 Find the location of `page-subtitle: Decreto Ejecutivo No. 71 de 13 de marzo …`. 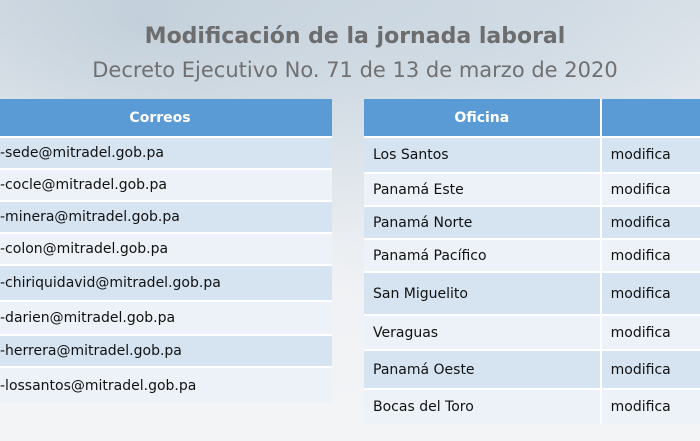

page-subtitle: Decreto Ejecutivo No. 71 de 13 de marzo … is located at coordinates (355, 70).